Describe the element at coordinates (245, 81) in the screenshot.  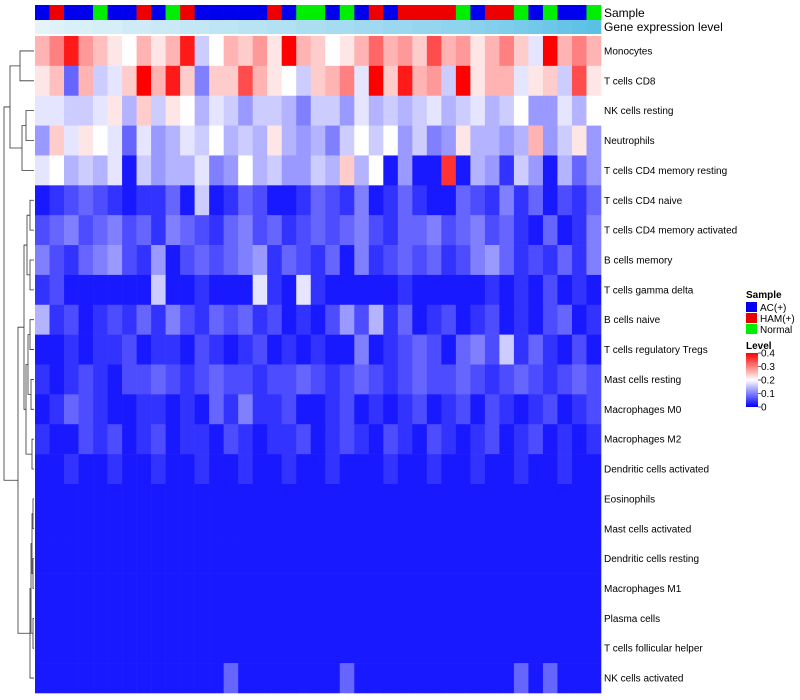
I see `heatmap-cell-r2-c15` at that location.